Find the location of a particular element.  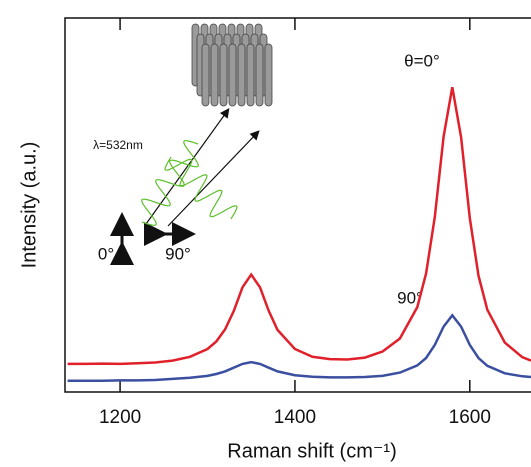

x-tick-label: 1400 is located at coordinates (295, 417).